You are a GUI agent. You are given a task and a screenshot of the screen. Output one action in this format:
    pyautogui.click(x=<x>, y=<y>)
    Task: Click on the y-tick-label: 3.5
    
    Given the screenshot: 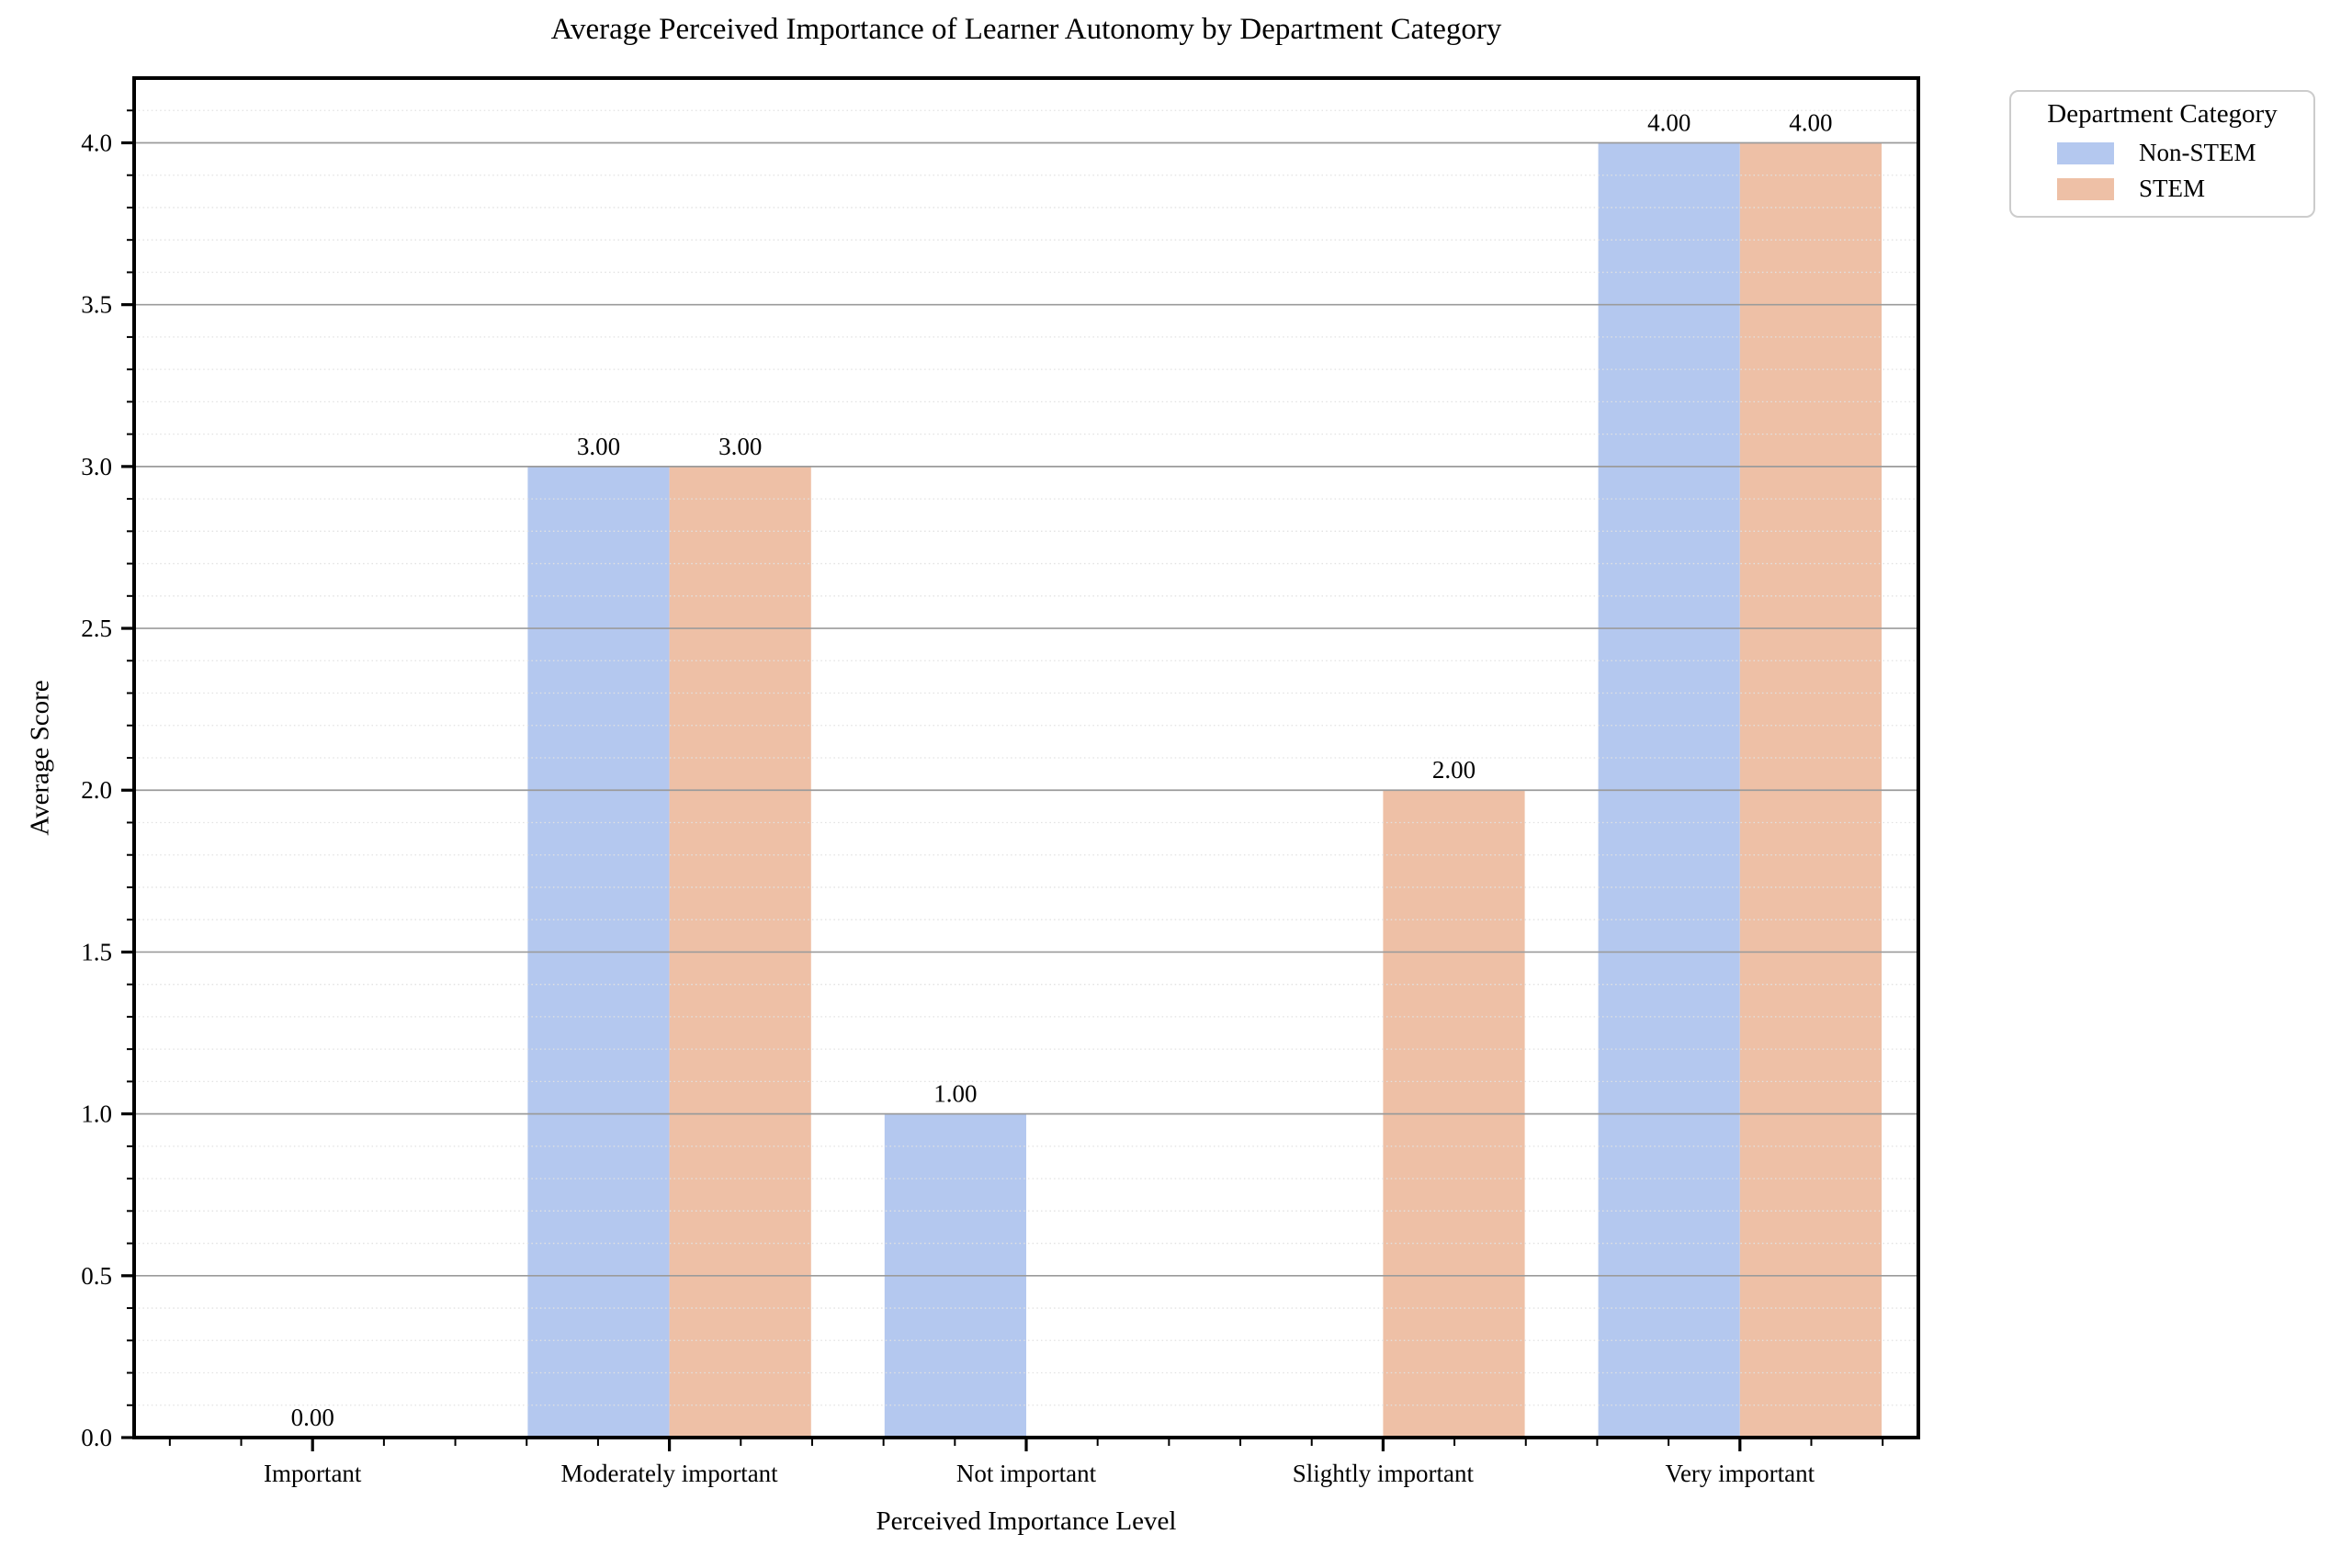 What is the action you would take?
    pyautogui.click(x=96, y=305)
    